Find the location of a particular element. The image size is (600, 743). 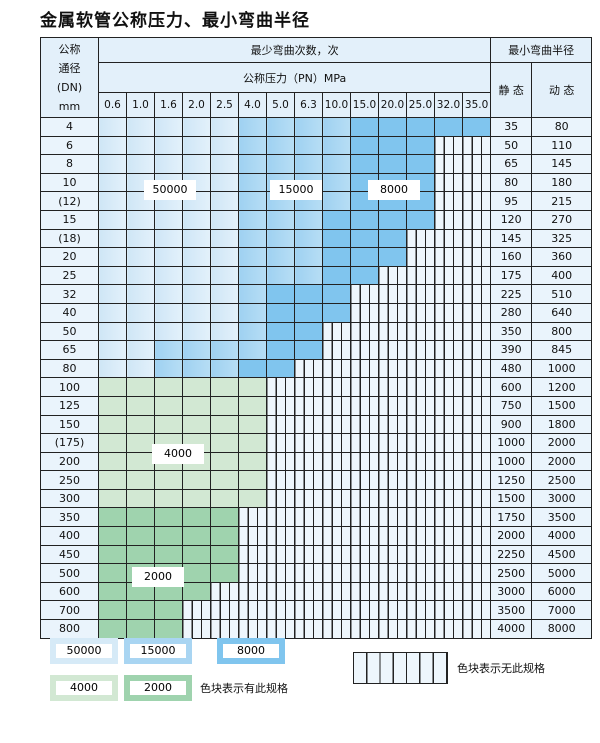

dn-cell: 40 is located at coordinates (69, 312).